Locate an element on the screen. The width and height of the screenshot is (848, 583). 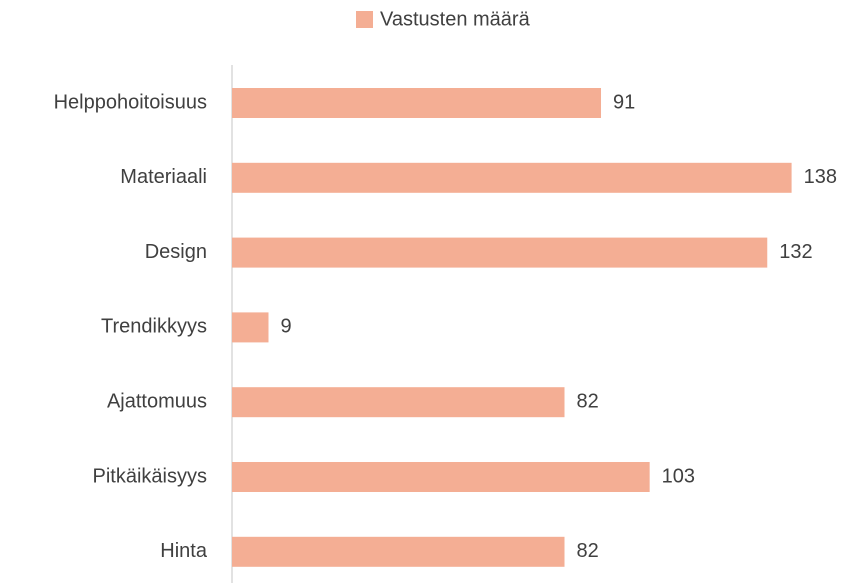
value-label: 9 is located at coordinates (285, 327).